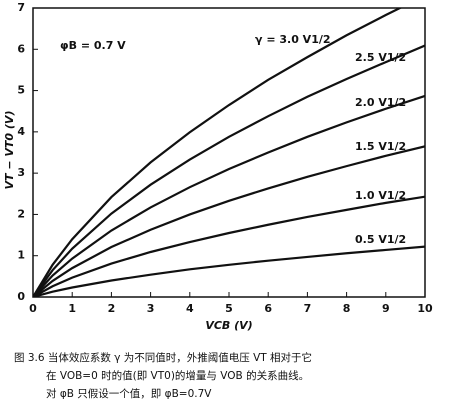 The image size is (451, 406). Describe the element at coordinates (178, 376) in the screenshot. I see `caption-line: 在 VOB=0 时的值(即 VT0)的增量与 VOB 的关系曲线。` at that location.